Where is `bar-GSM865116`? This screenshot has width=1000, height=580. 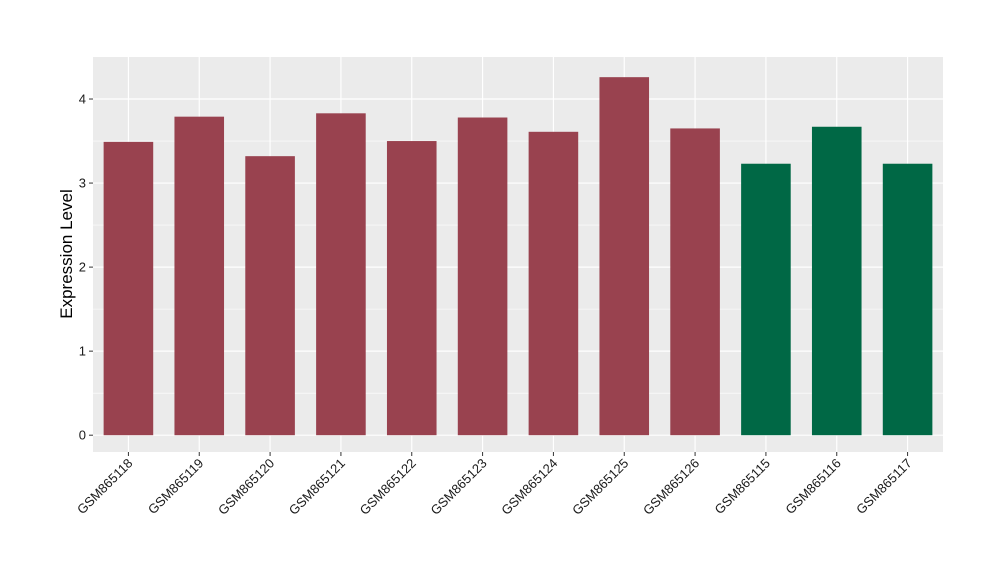
bar-GSM865116 is located at coordinates (836, 281).